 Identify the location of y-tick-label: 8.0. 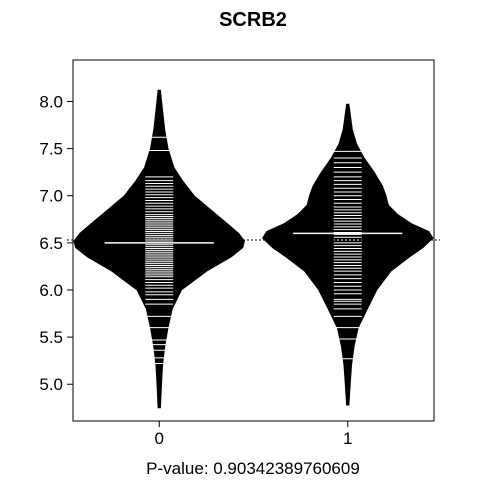
(51, 101).